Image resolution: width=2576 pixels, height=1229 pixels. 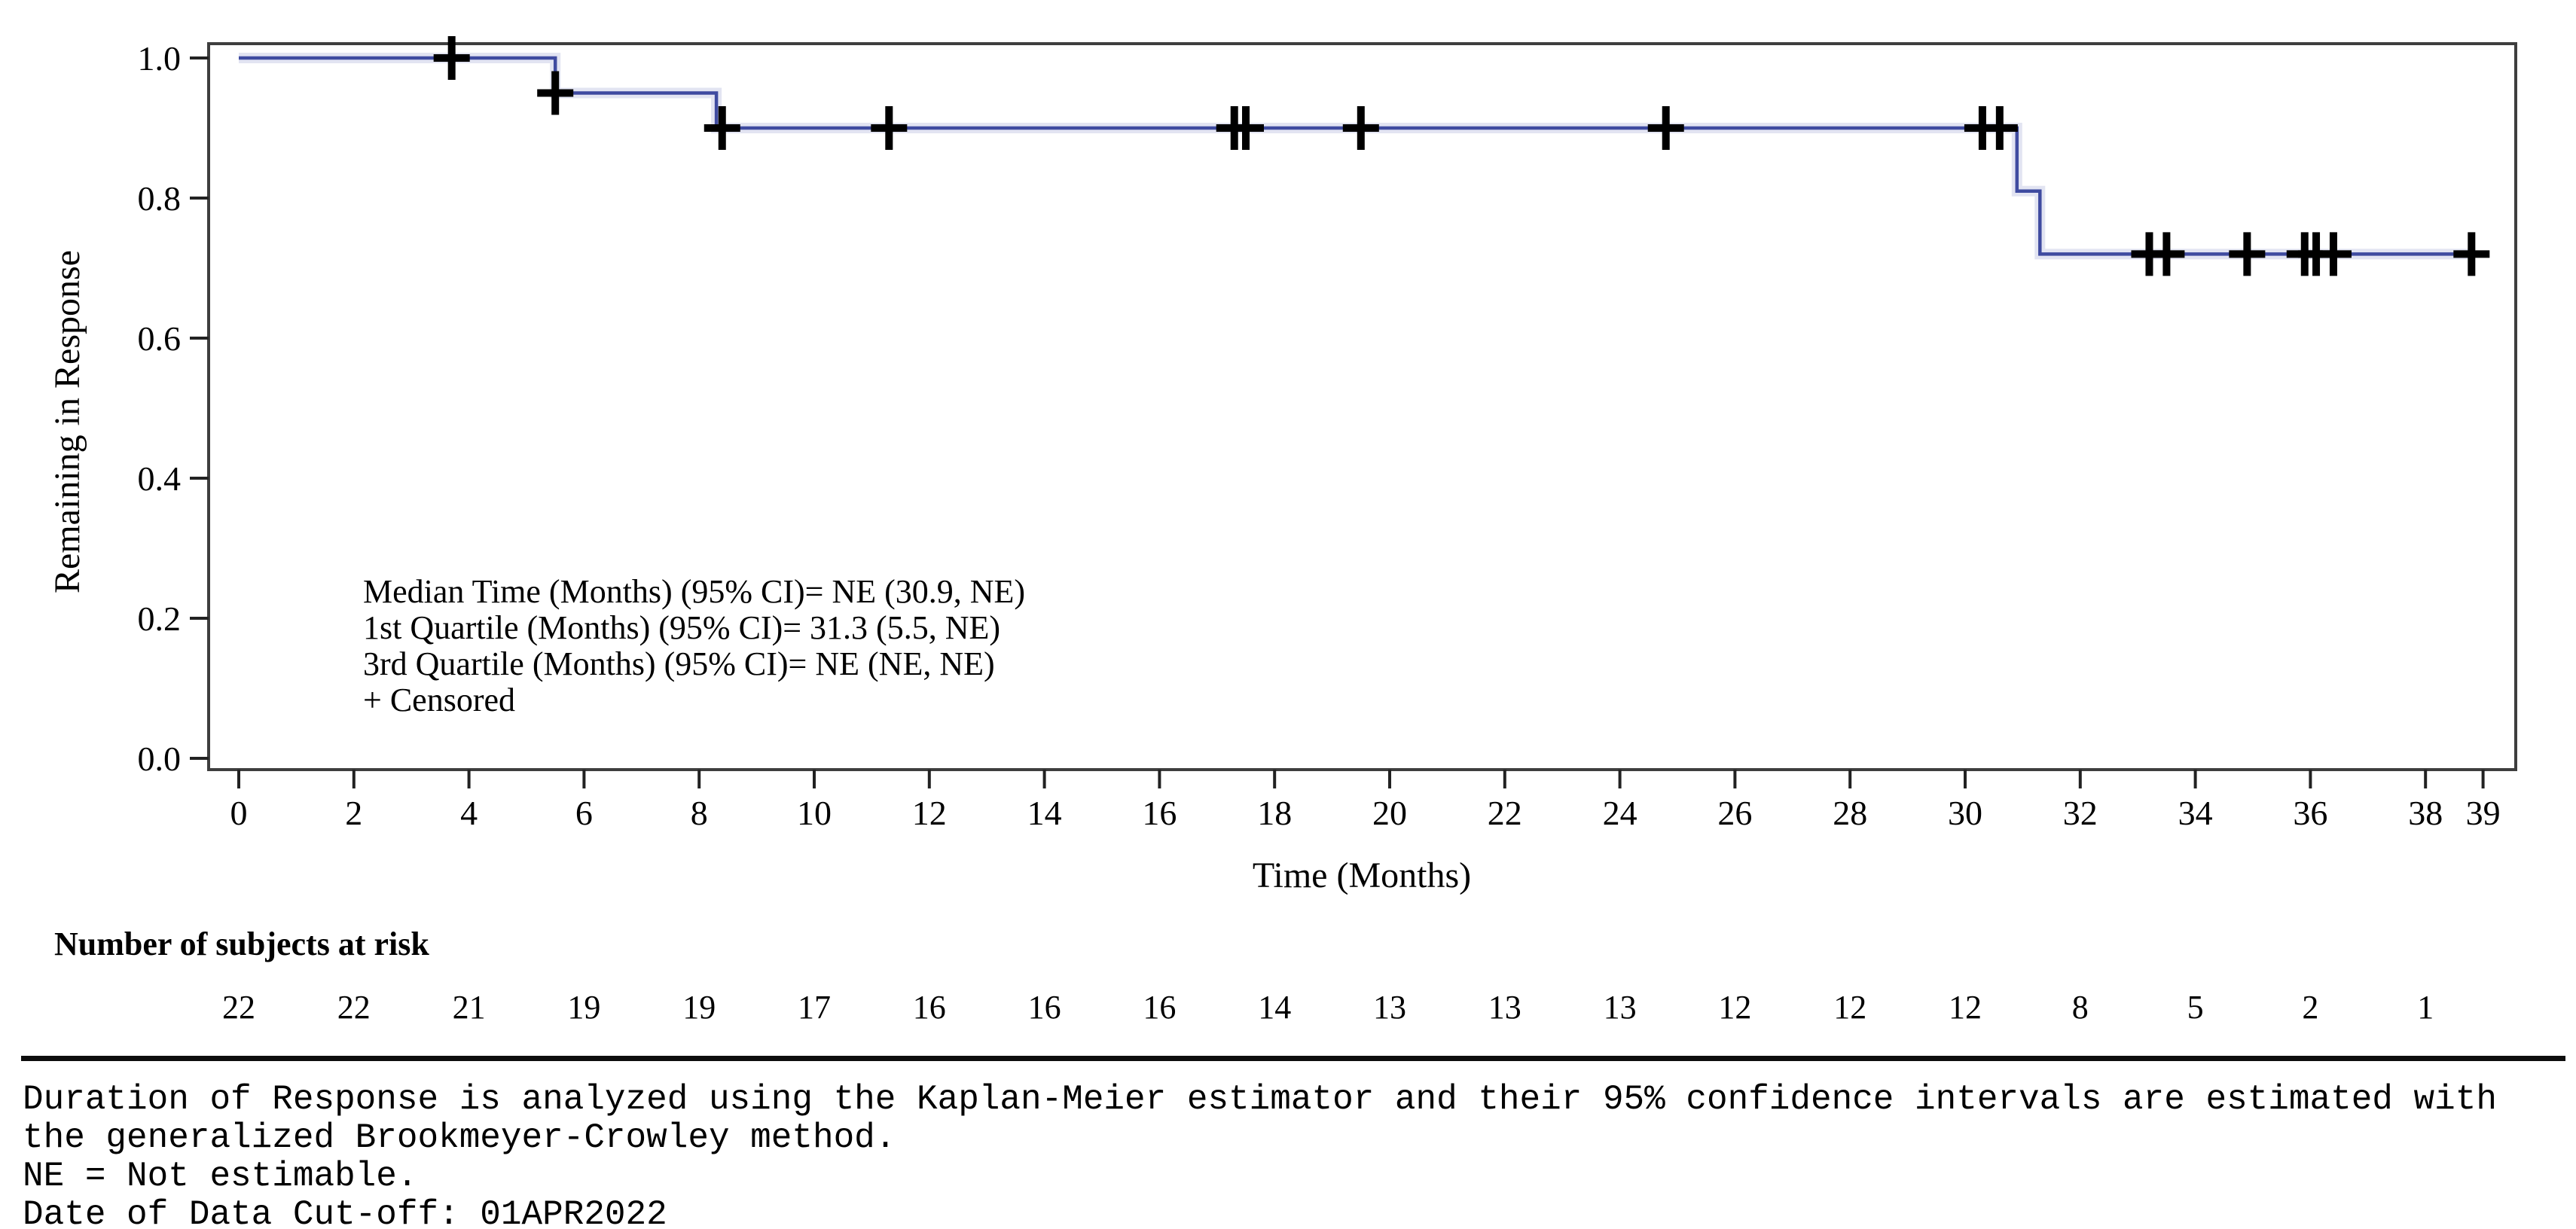 What do you see at coordinates (469, 813) in the screenshot?
I see `x-tick-label: 4` at bounding box center [469, 813].